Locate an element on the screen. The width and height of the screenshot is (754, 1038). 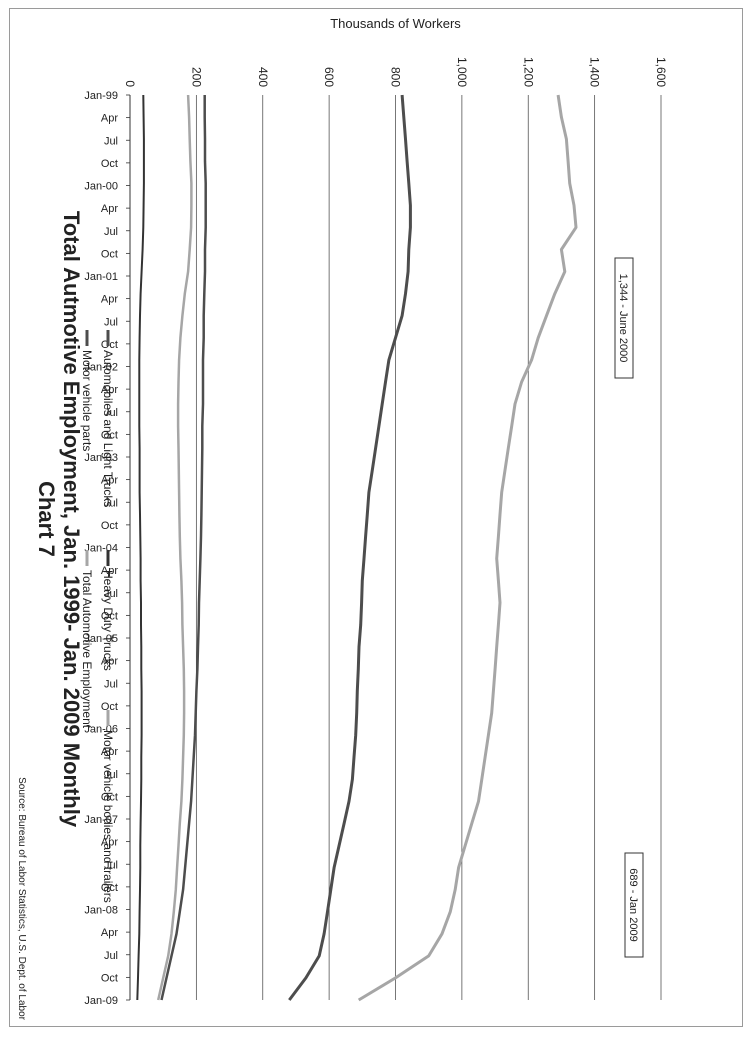
x-tick-label: Jan-08 is located at coordinates (101, 911).